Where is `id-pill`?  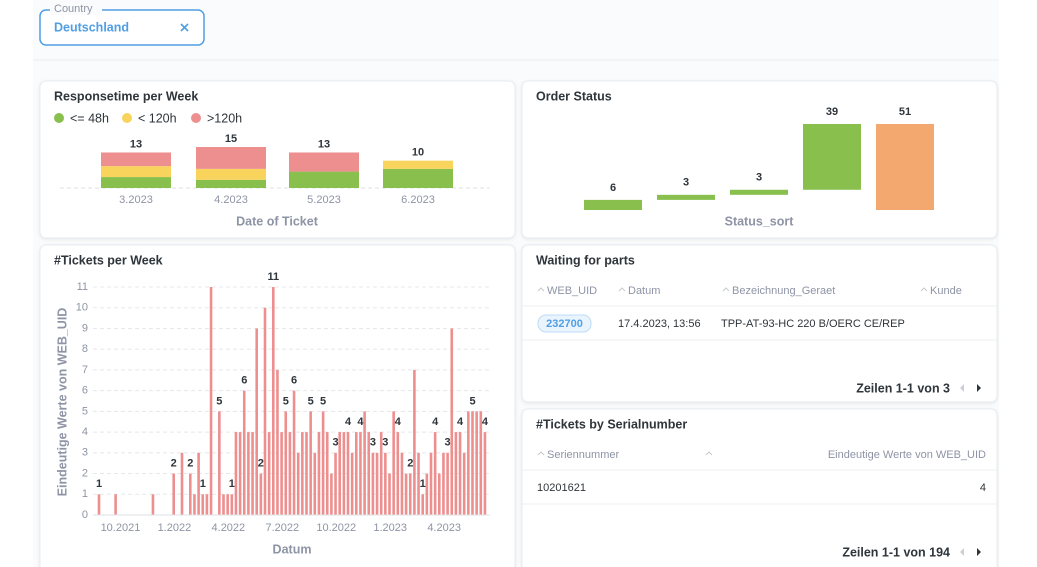
id-pill is located at coordinates (564, 323).